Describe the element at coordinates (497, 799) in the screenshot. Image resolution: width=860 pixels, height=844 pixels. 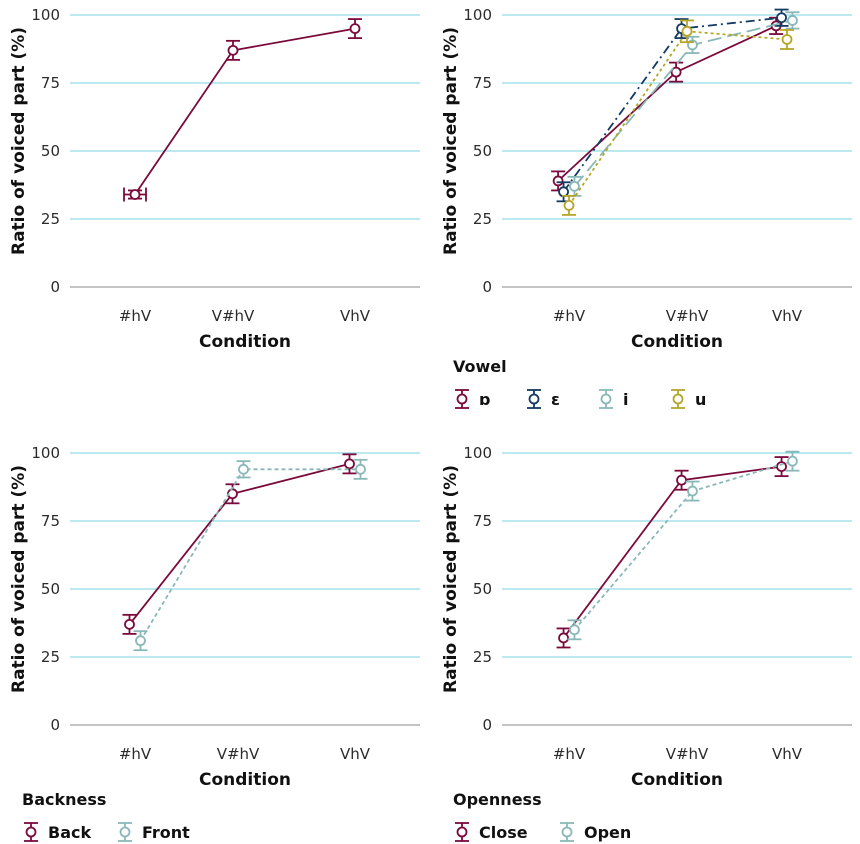
I see `legend-title: Openness` at that location.